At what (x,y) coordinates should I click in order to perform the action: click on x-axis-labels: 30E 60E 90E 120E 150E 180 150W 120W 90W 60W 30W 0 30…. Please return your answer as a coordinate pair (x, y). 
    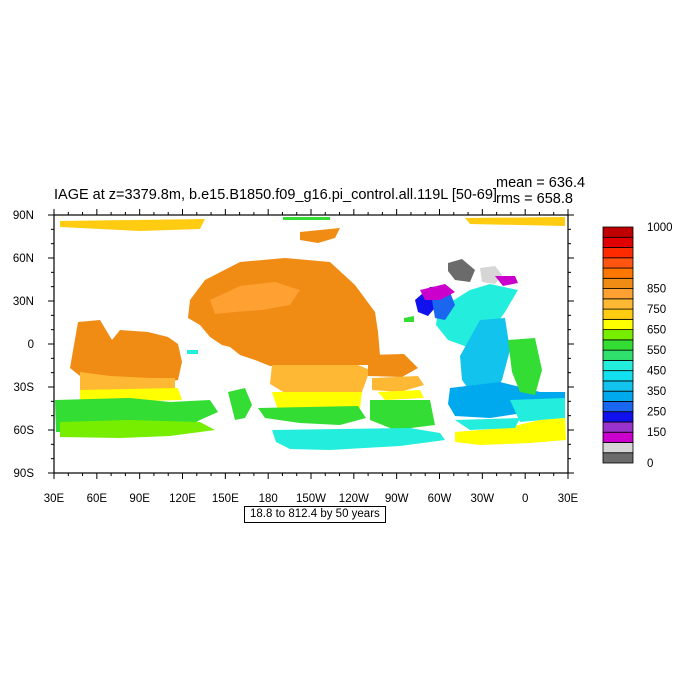
    Looking at the image, I should click on (311, 499).